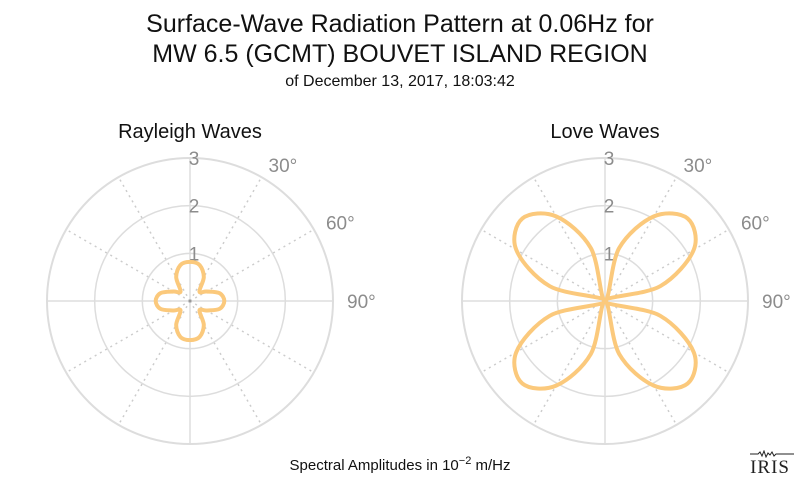  I want to click on love-radiation-pattern, so click(605, 301).